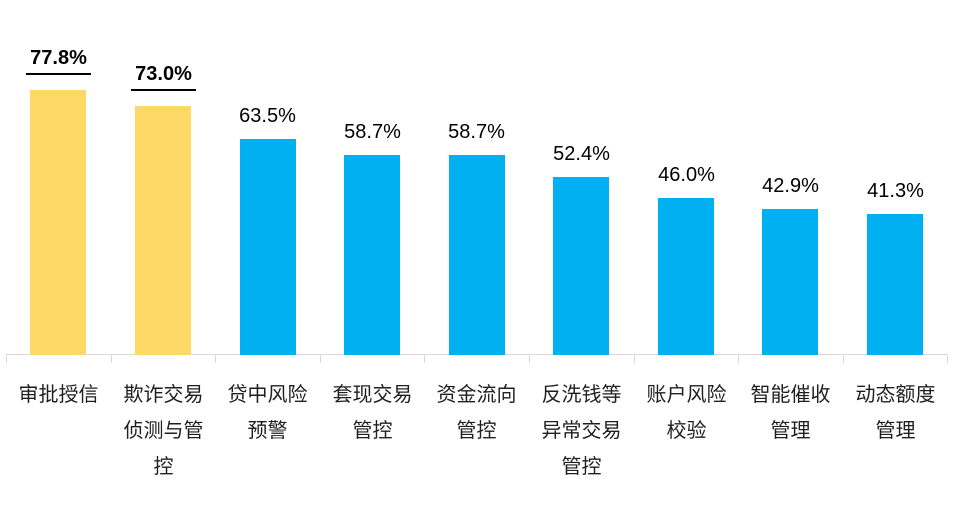 The image size is (978, 532). Describe the element at coordinates (163, 395) in the screenshot. I see `category-label-line: 欺诈交易` at that location.